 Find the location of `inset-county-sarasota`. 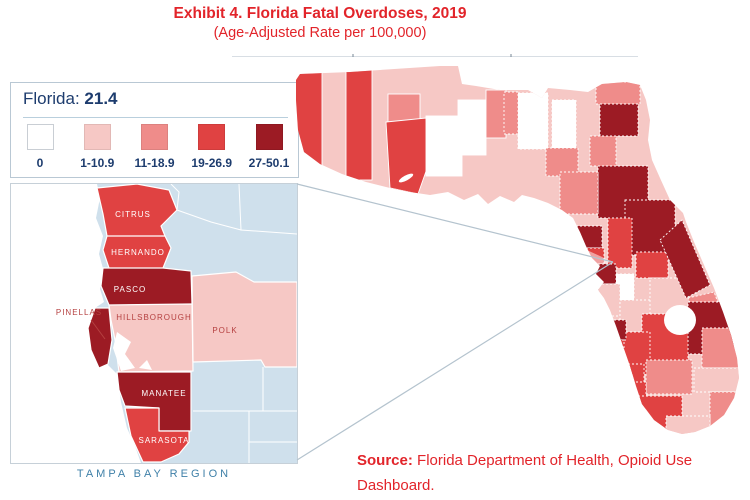

inset-county-sarasota is located at coordinates (157, 435).